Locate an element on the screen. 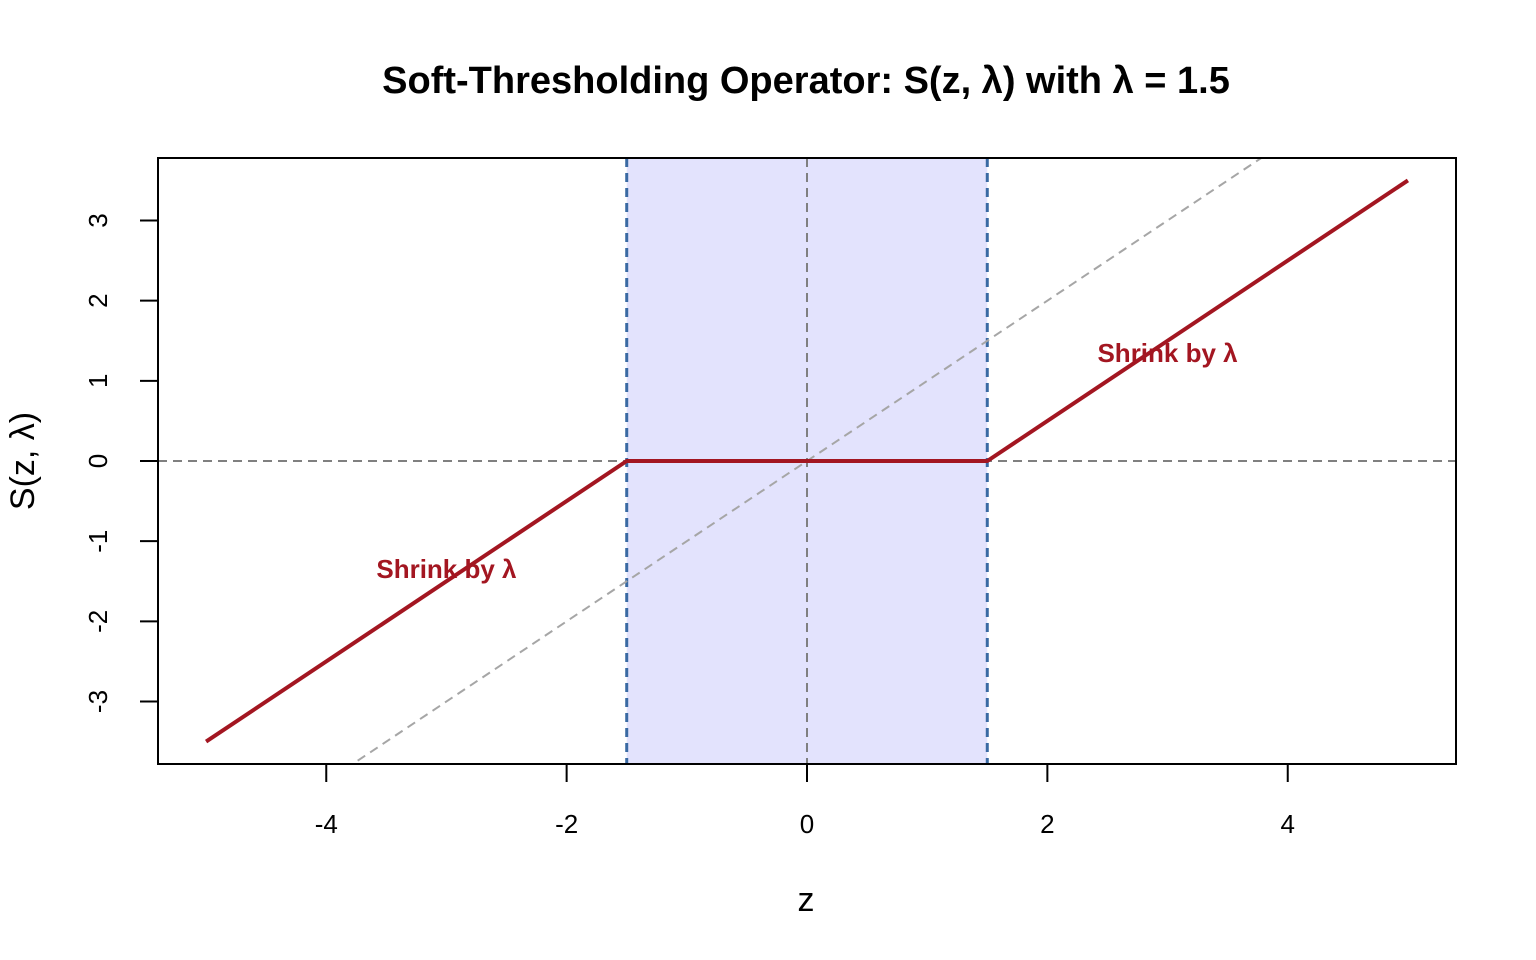  y-tick-label: -1 is located at coordinates (98, 541).